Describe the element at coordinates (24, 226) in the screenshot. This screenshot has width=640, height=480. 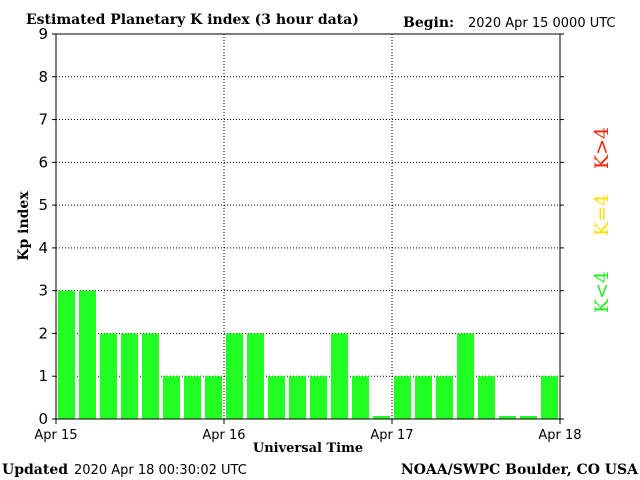
I see `y-axis-label: Kp index` at that location.